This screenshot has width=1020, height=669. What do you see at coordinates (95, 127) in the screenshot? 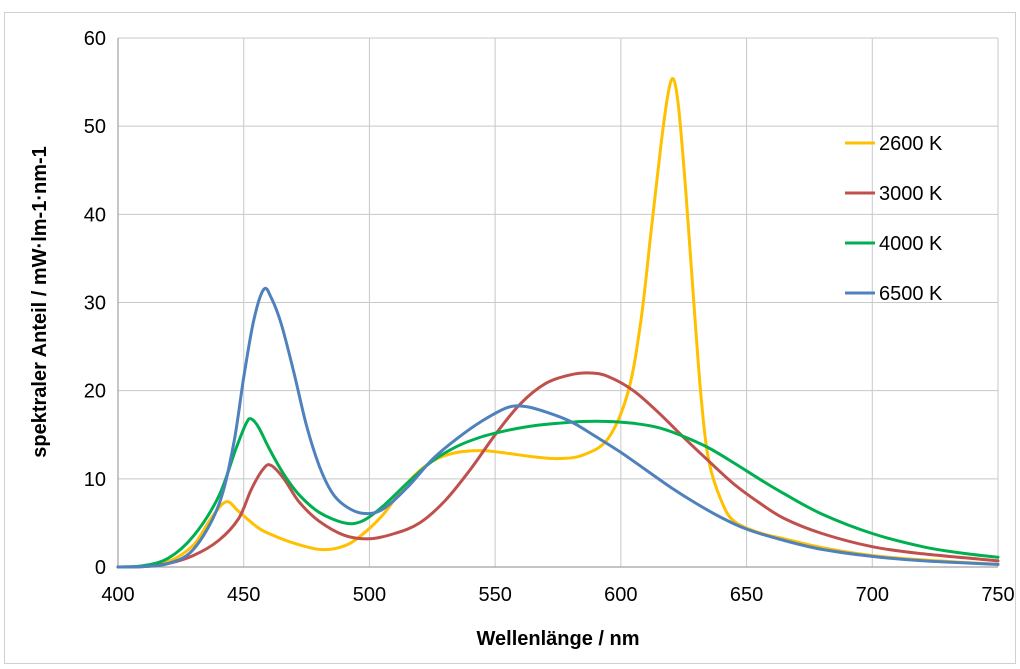
I see `y-tick-label: 50` at bounding box center [95, 127].